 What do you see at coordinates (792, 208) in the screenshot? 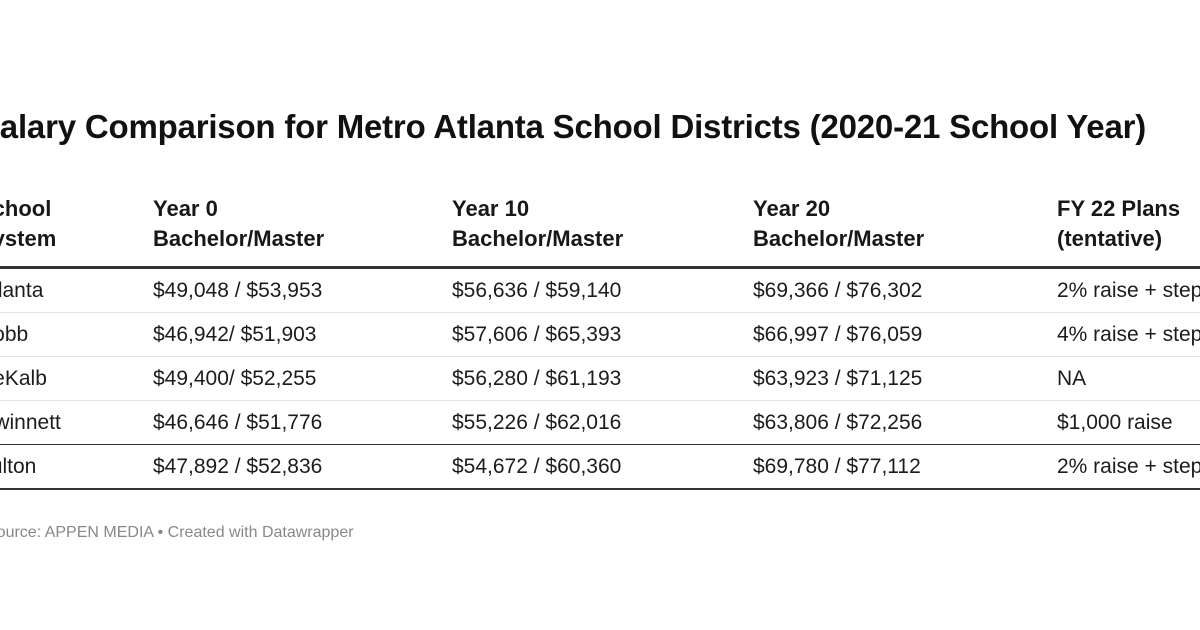
I see `column-header-line1: Year 20` at bounding box center [792, 208].